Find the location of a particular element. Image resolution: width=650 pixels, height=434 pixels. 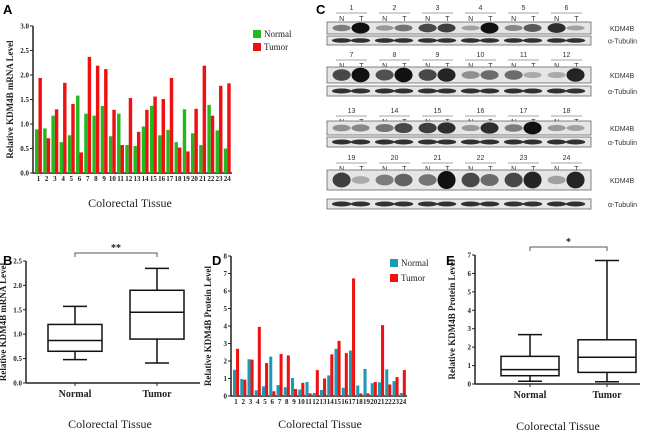

y-tick-label: 4 is located at coordinates (470, 311).